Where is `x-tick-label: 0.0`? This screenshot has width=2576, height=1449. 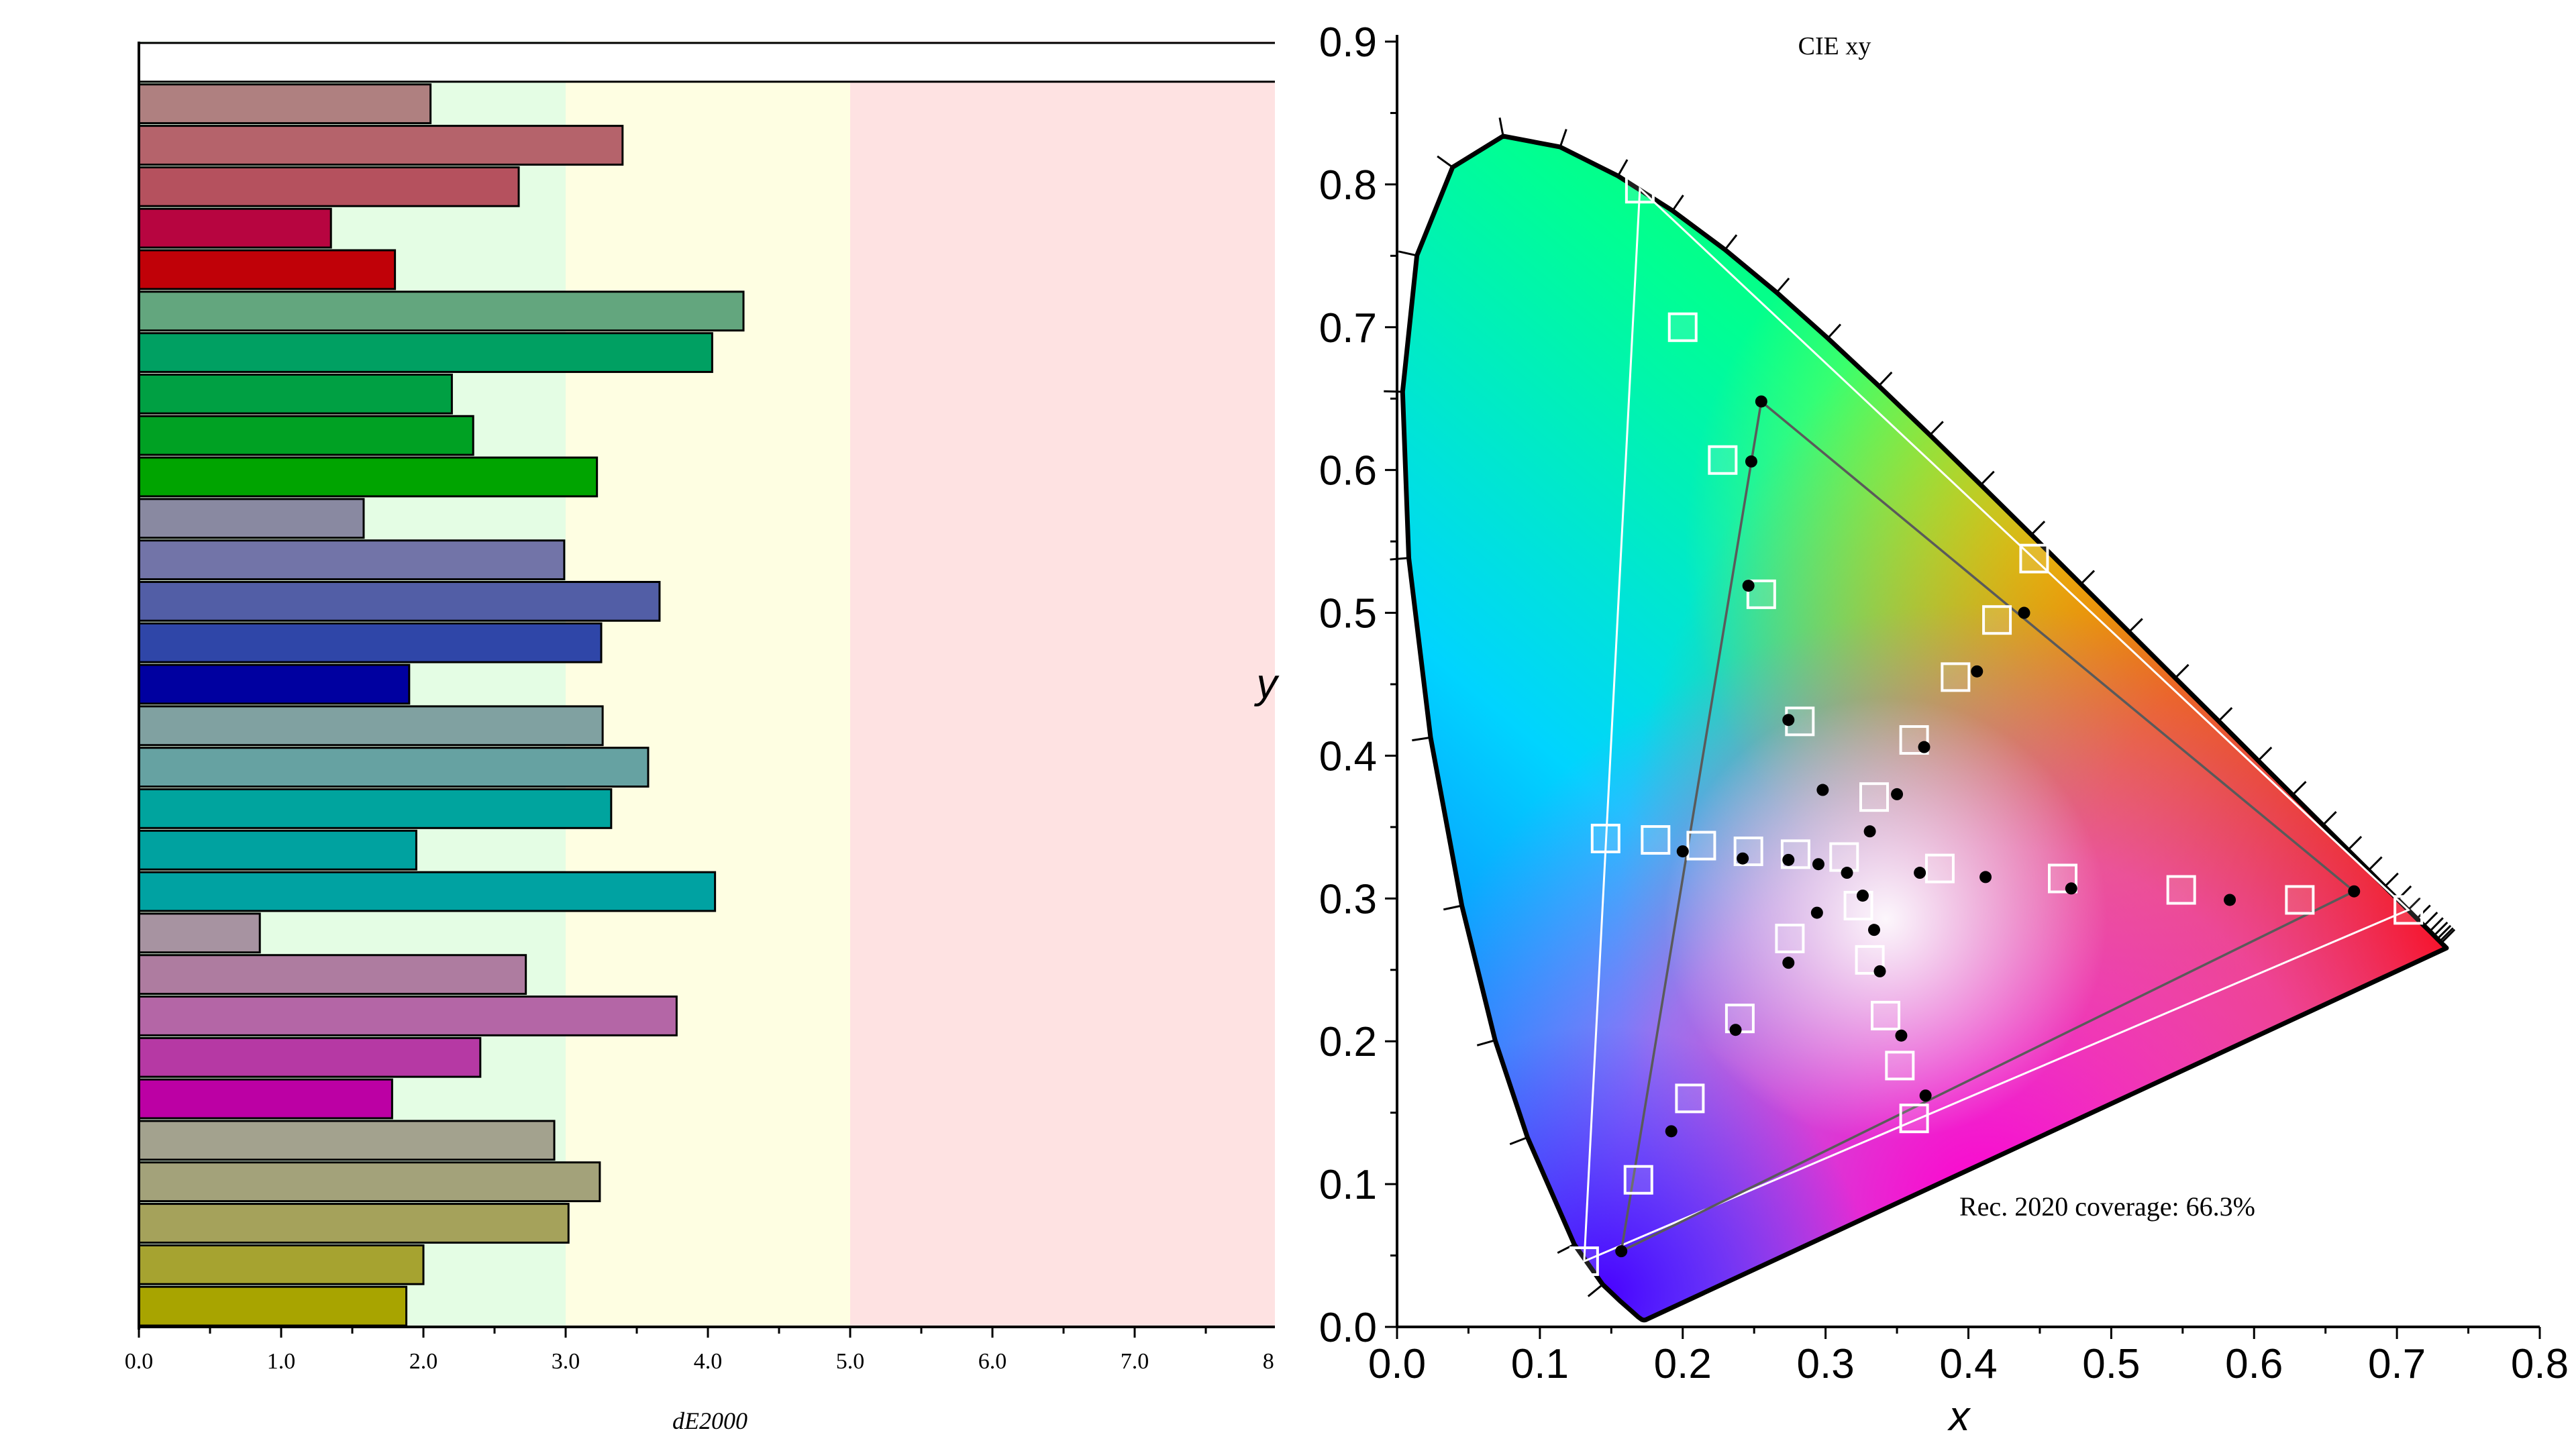
x-tick-label: 0.0 is located at coordinates (139, 1361).